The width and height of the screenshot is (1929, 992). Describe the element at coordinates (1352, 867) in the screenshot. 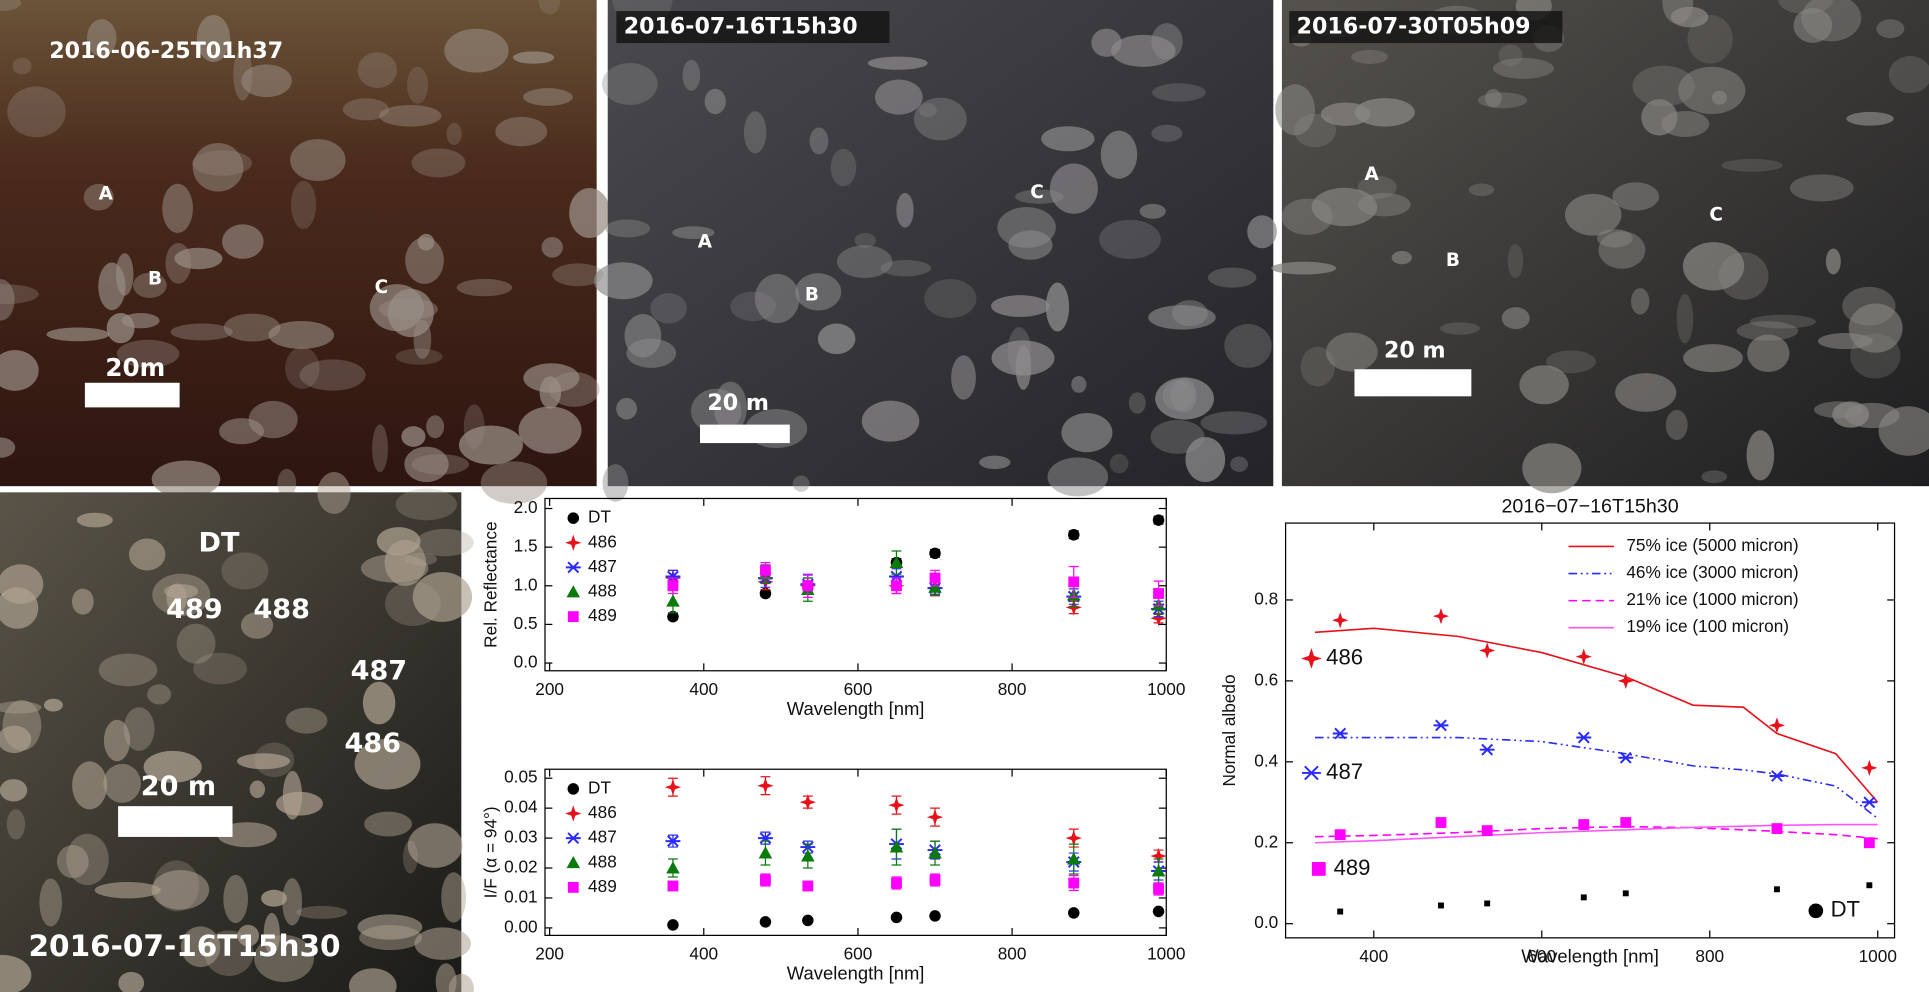

I see `legend-label: 489` at that location.